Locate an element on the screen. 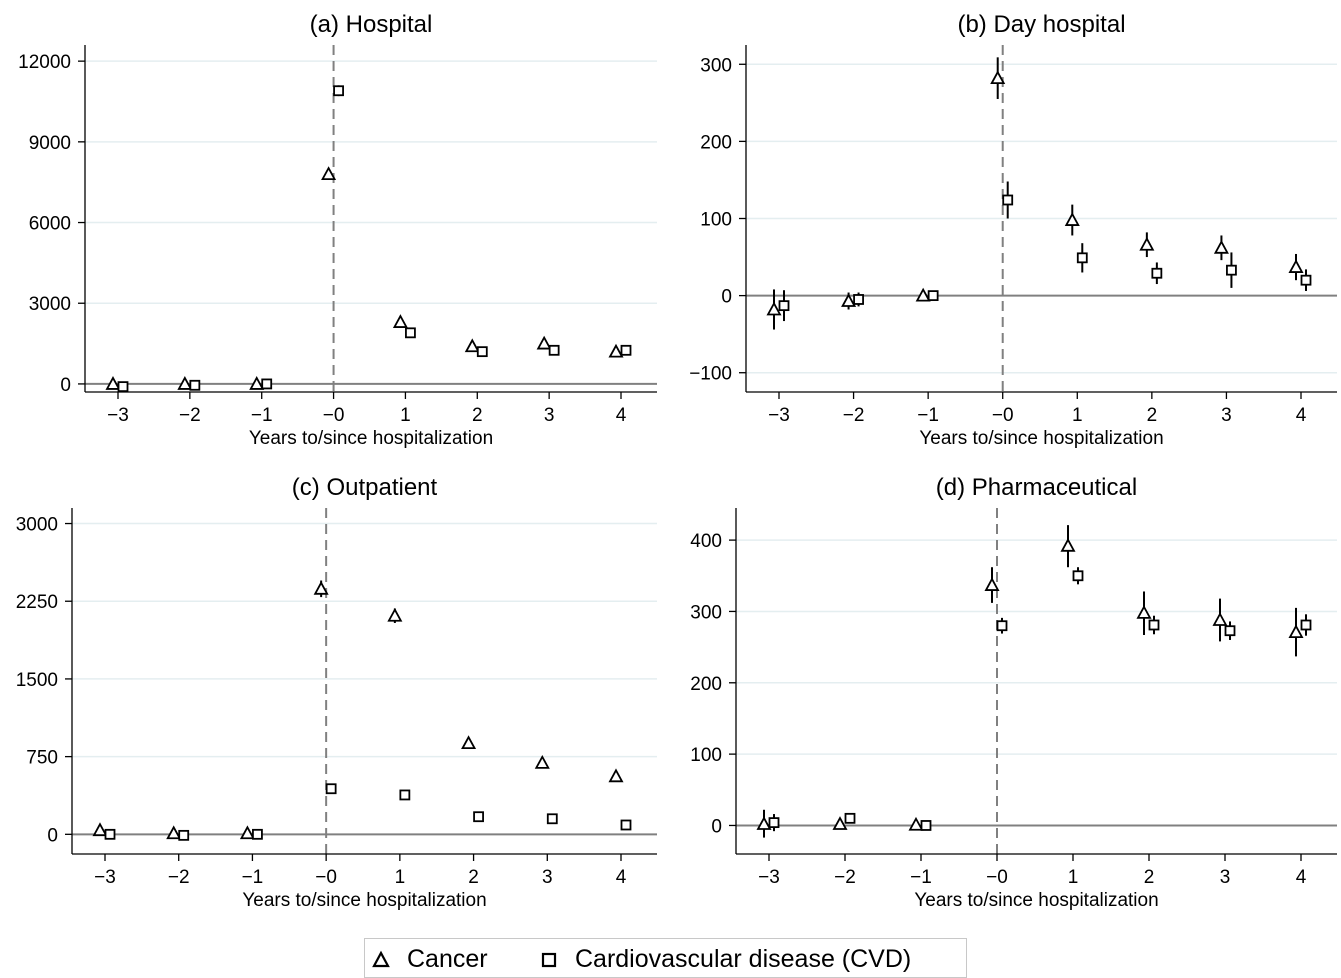 The height and width of the screenshot is (978, 1341). y-tick-label: 2250 is located at coordinates (37, 602).